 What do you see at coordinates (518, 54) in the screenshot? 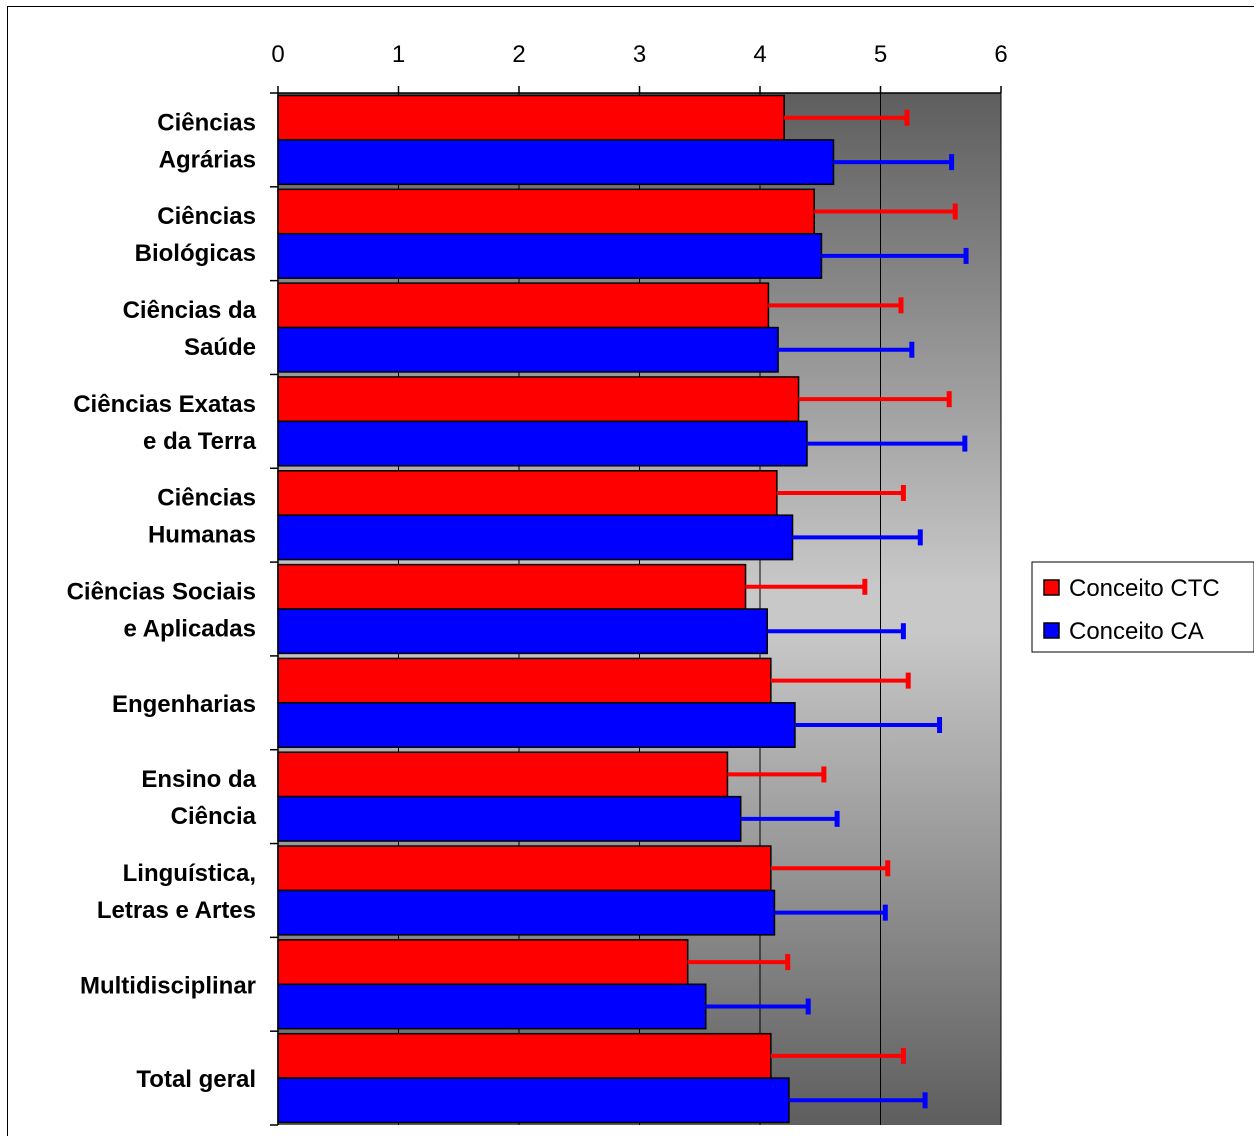
I see `x-tick-label: 2` at bounding box center [518, 54].